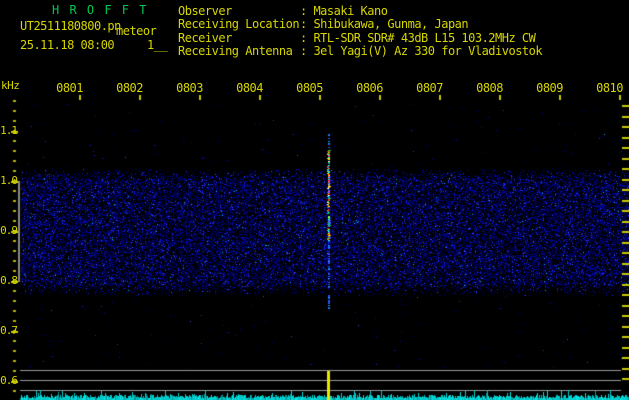  I want to click on station-info-value: : 3el Yagi(V) Az 330 for Vladivostok, so click(421, 51).